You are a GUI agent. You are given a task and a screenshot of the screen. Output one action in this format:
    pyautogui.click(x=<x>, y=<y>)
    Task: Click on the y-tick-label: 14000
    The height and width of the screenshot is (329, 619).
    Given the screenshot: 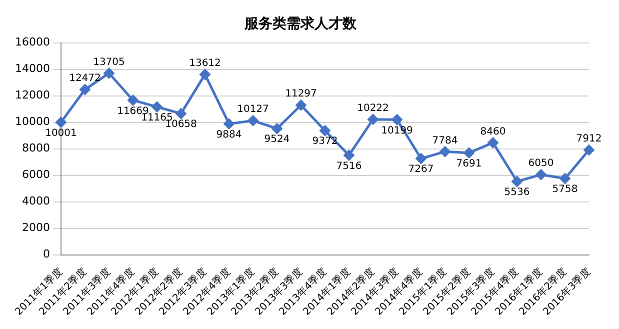 What is the action you would take?
    pyautogui.click(x=32, y=69)
    